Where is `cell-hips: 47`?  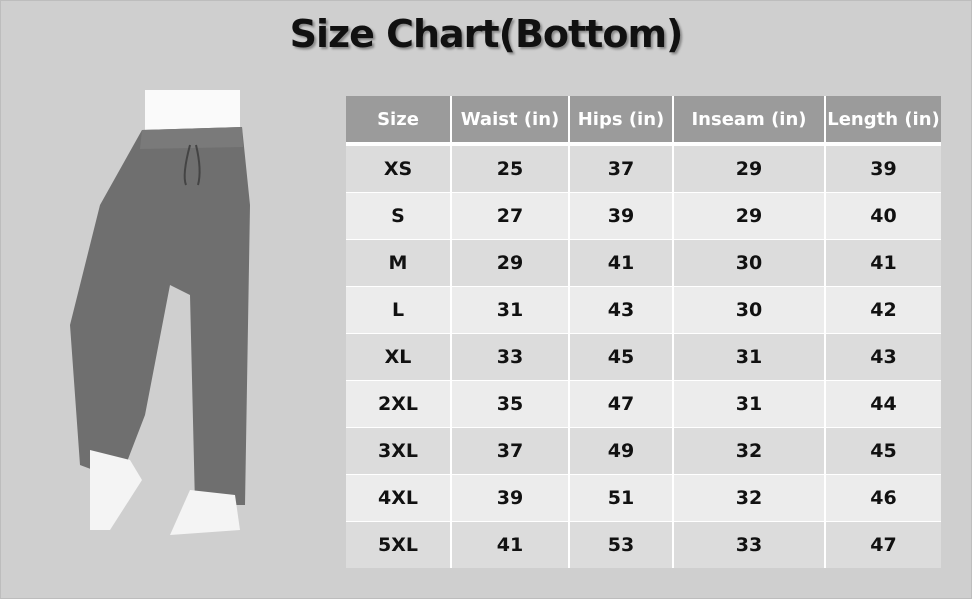 cell-hips: 47 is located at coordinates (621, 404).